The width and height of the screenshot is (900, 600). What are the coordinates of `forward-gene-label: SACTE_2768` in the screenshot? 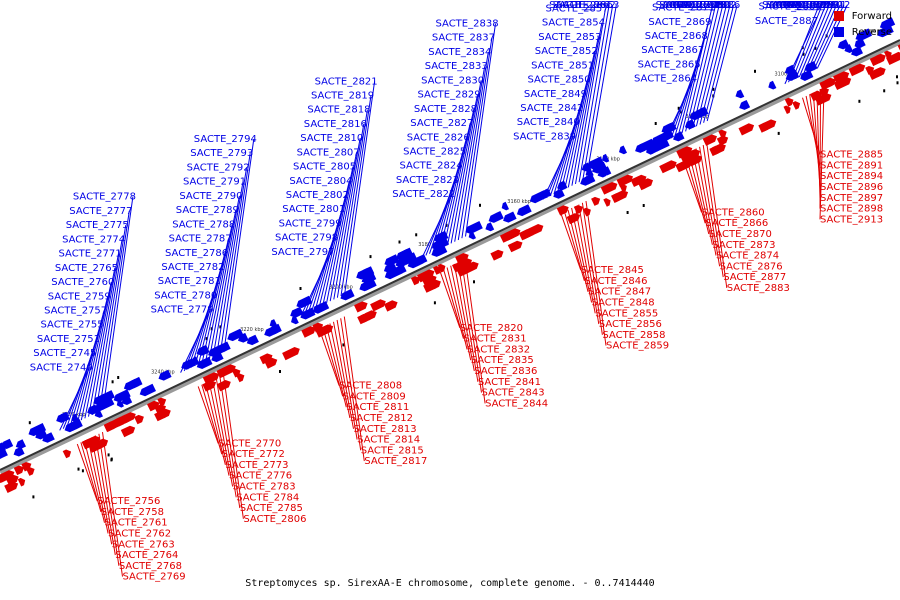 It's located at (150, 566).